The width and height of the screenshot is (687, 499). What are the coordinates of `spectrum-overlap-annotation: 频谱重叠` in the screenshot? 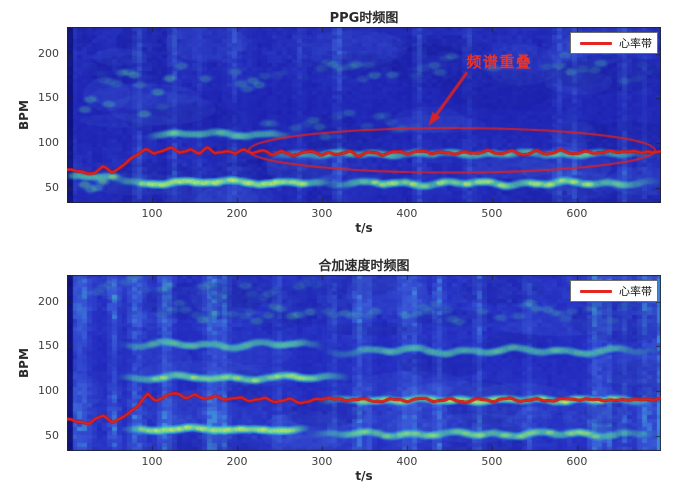 It's located at (499, 61).